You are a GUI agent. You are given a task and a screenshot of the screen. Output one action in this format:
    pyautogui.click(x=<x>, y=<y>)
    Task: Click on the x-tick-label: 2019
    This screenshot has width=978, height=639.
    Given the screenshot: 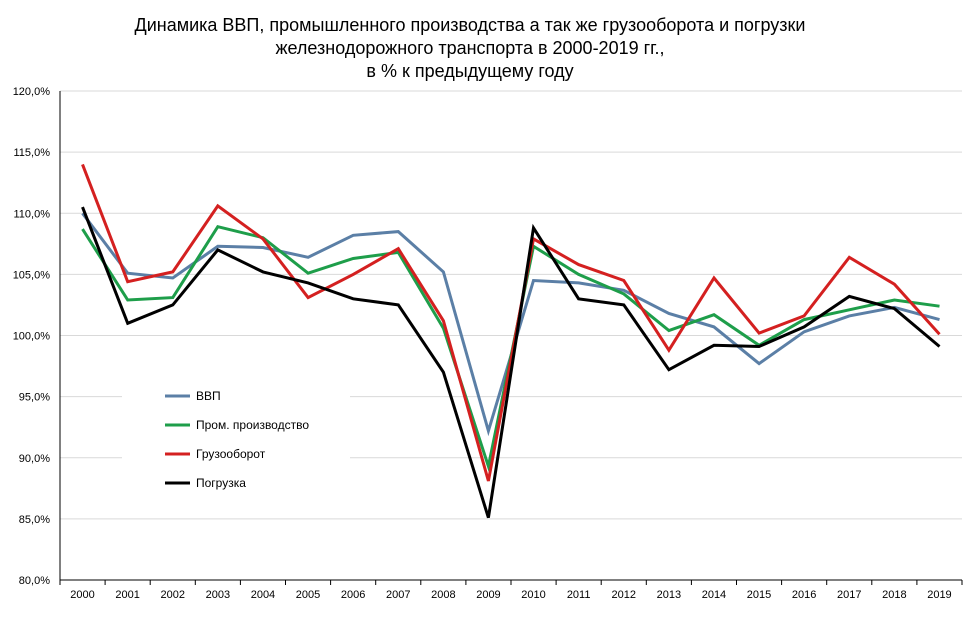 What is the action you would take?
    pyautogui.click(x=939, y=595)
    